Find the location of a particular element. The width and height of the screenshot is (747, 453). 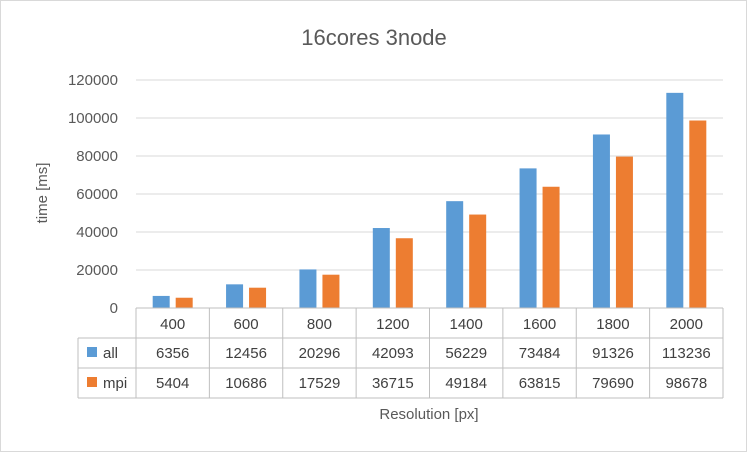

y-tick-label: 60000 is located at coordinates (97, 194).